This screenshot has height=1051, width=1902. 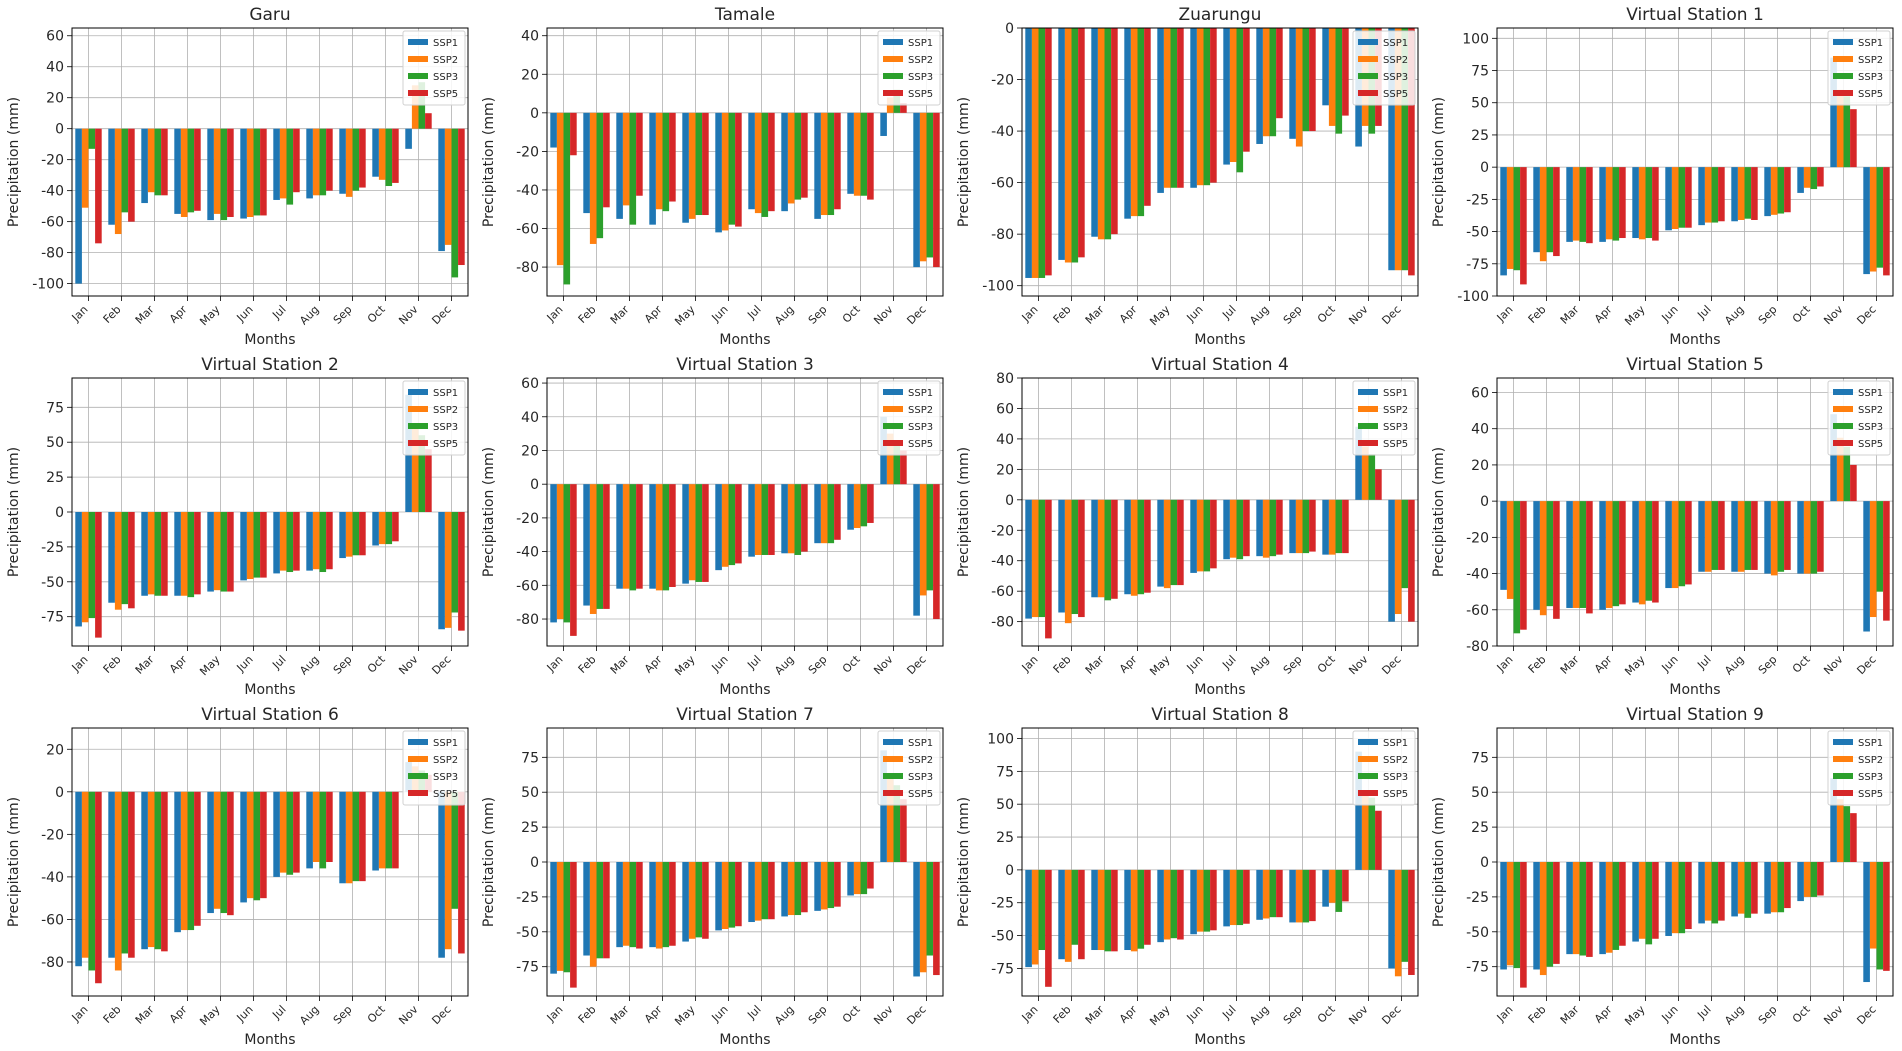 I want to click on x-tick-label: Jun, so click(x=720, y=314).